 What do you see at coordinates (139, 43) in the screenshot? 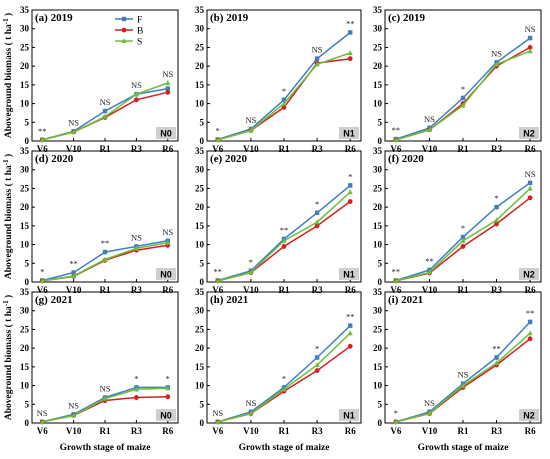
I see `legend-label-S: S` at bounding box center [139, 43].